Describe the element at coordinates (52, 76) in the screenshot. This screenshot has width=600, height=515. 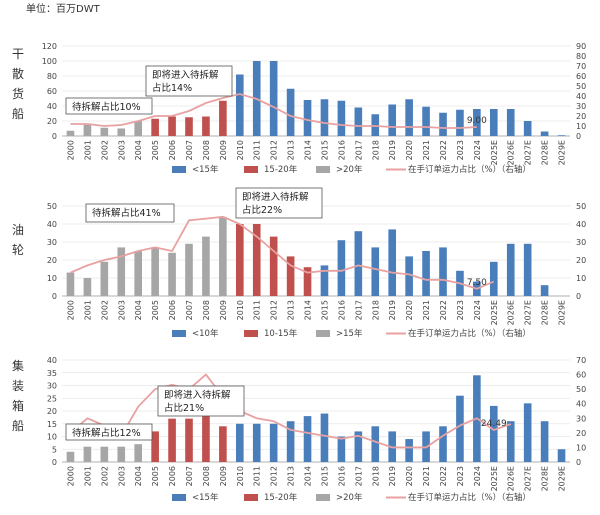
I see `y-left-tick-label: 80` at that location.